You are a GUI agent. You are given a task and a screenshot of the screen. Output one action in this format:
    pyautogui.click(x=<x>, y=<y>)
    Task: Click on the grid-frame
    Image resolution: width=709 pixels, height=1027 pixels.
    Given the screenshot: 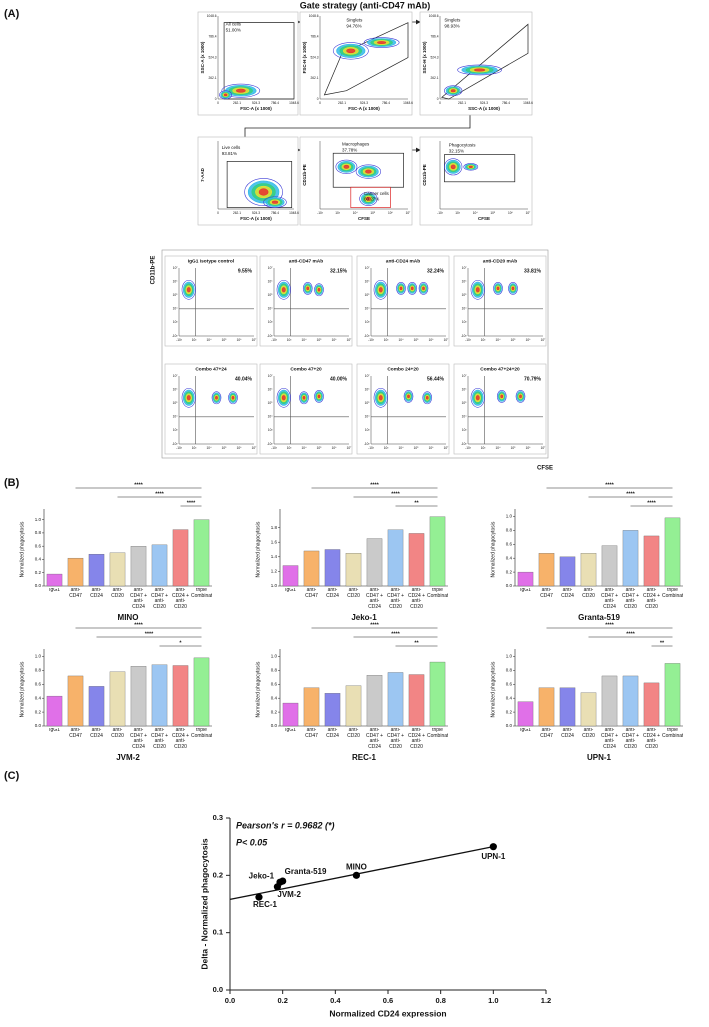 What is the action you would take?
    pyautogui.click(x=355, y=354)
    